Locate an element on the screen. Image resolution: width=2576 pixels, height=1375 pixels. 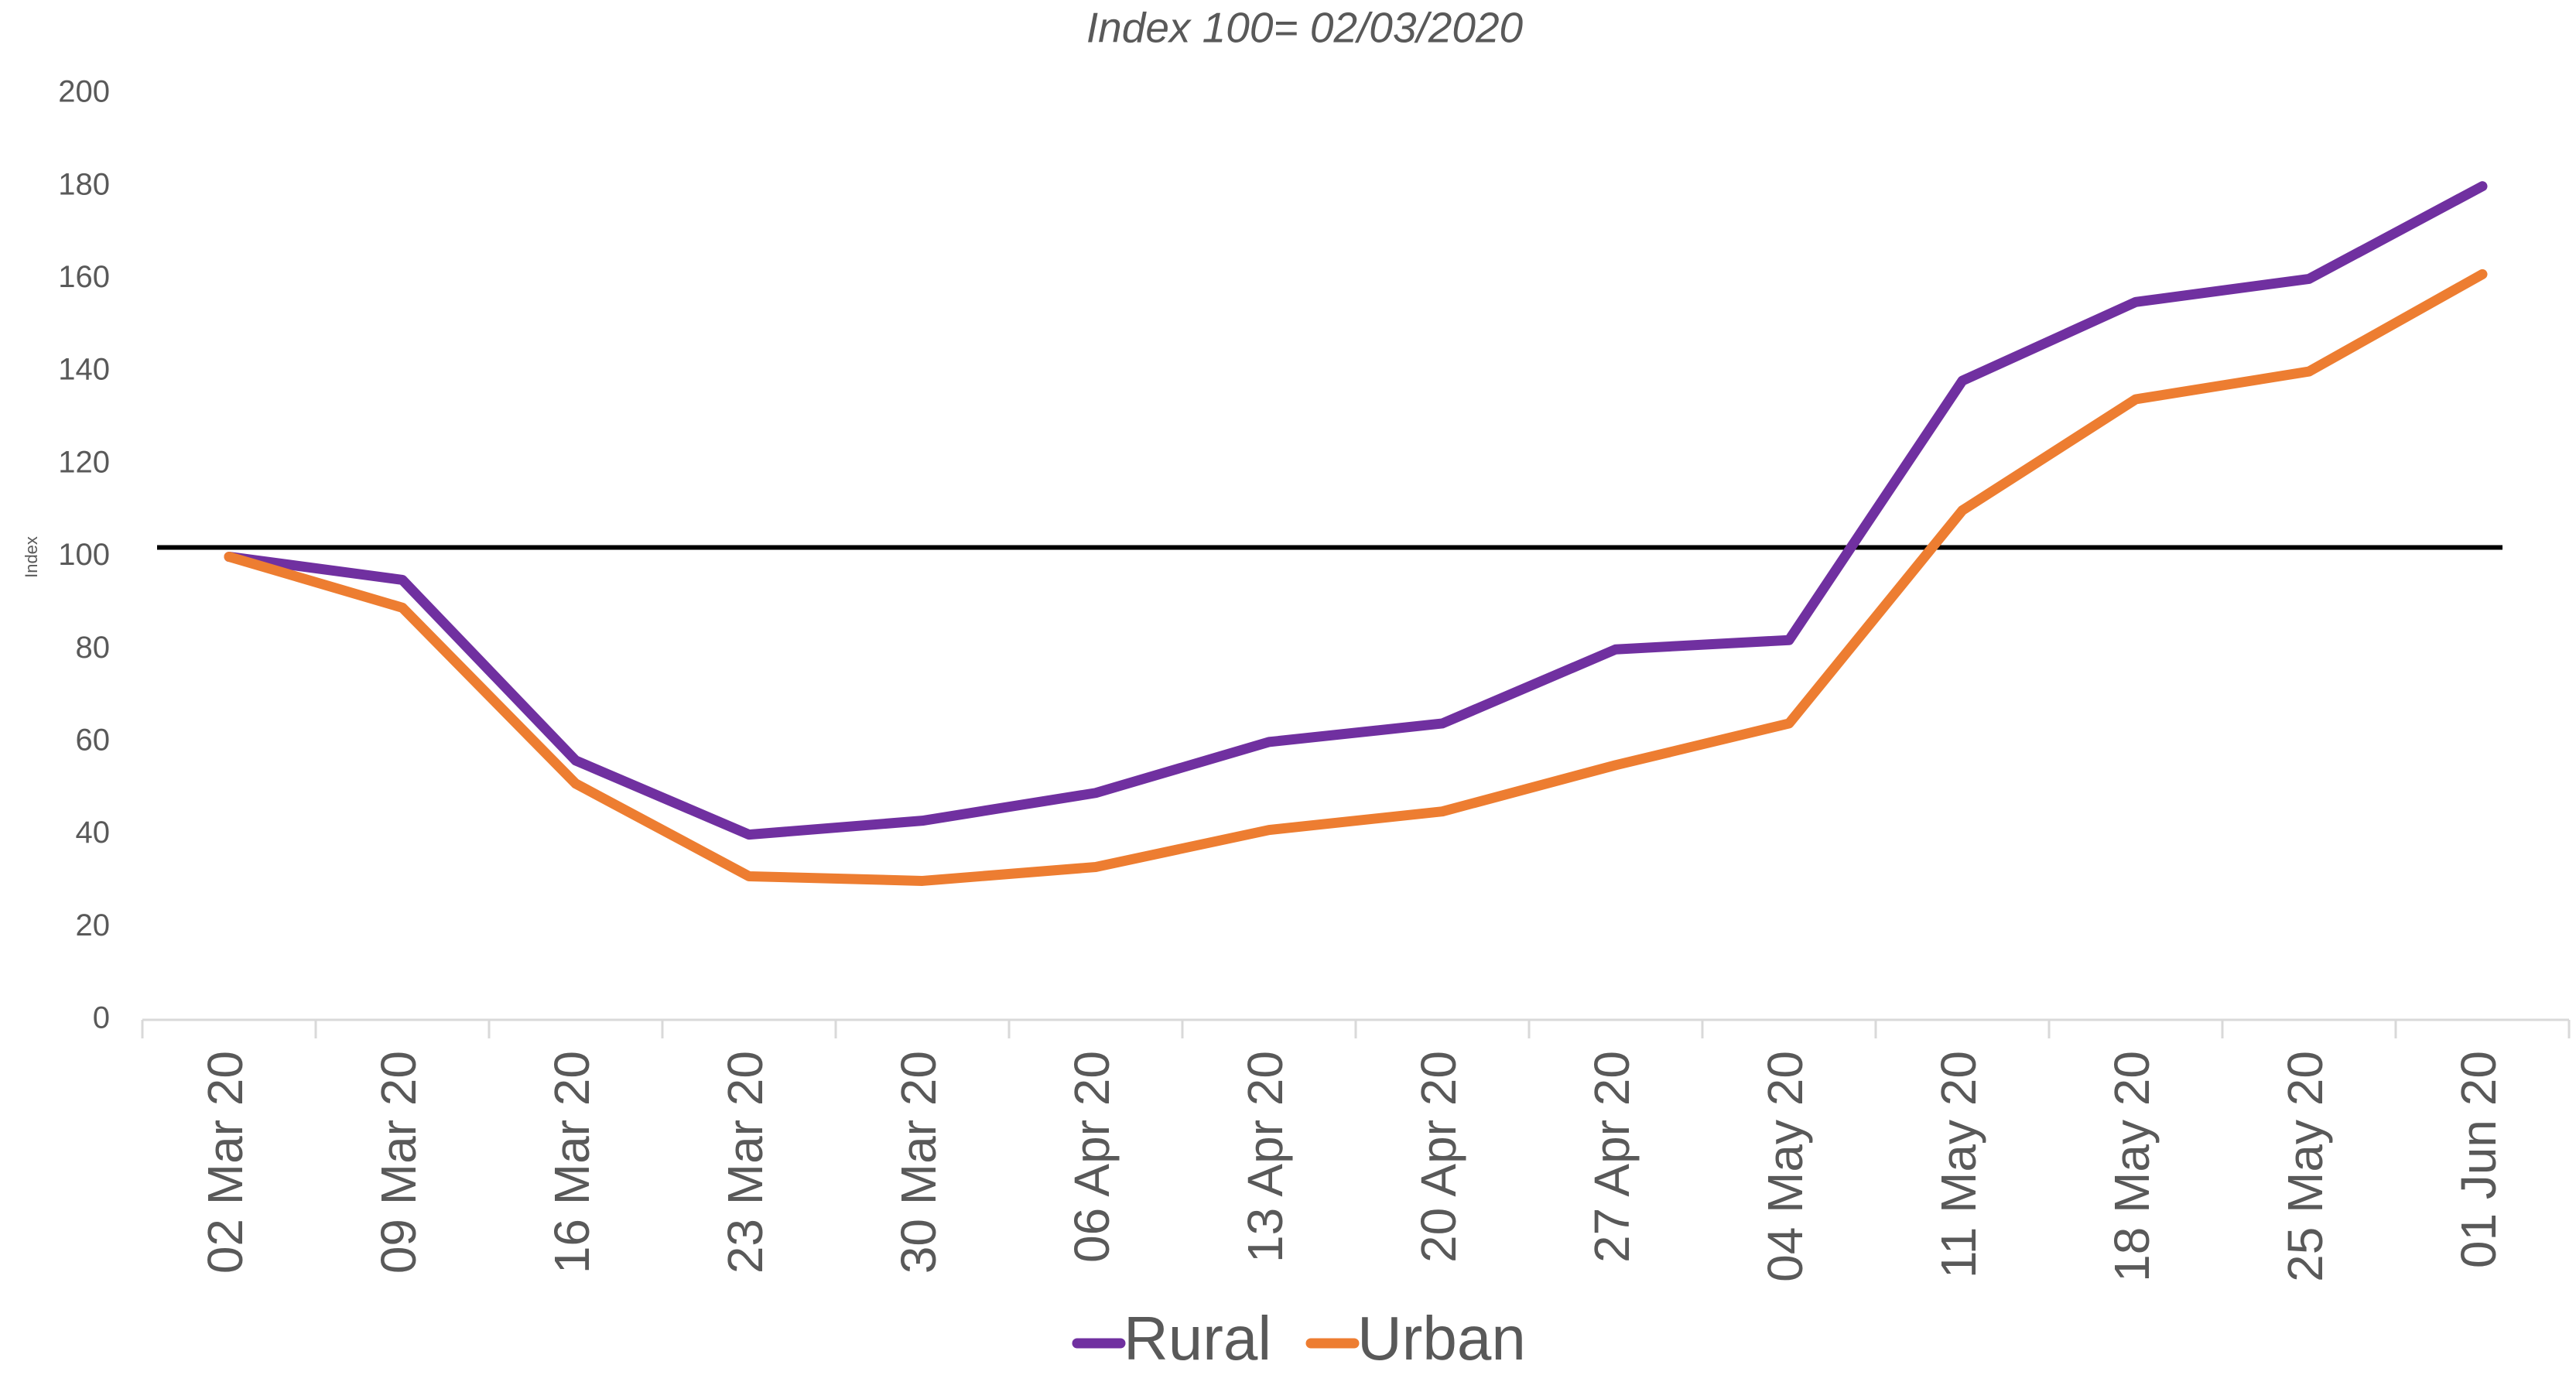
y-tick-label: 0 is located at coordinates (102, 1018).